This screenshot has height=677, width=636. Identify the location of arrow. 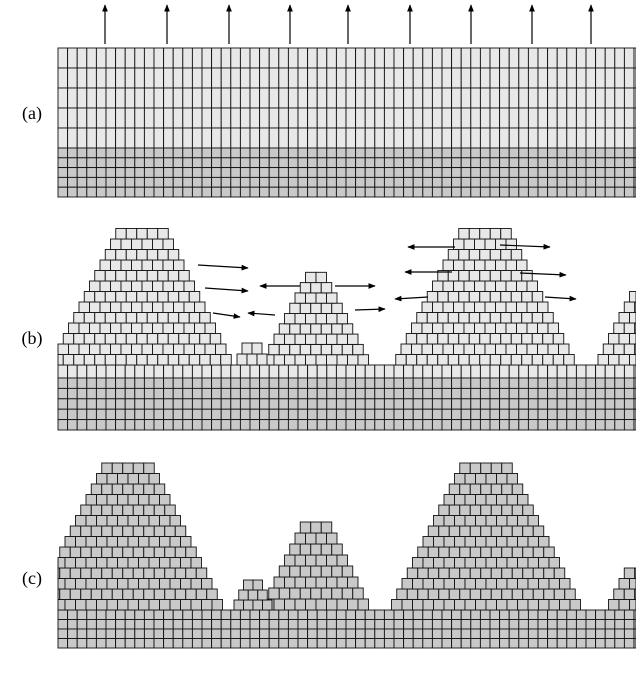
(560, 298).